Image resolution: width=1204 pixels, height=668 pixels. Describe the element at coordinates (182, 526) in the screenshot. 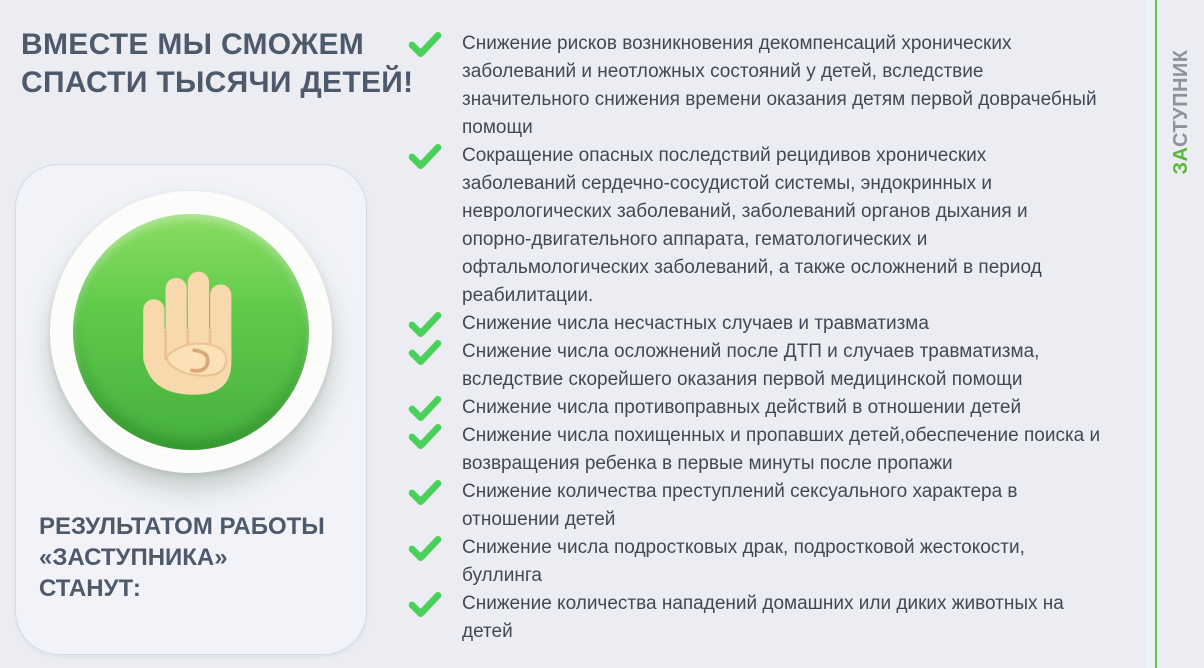

I see `caption-line-1: РЕЗУЛЬТАТОМ РАБОТЫ` at that location.